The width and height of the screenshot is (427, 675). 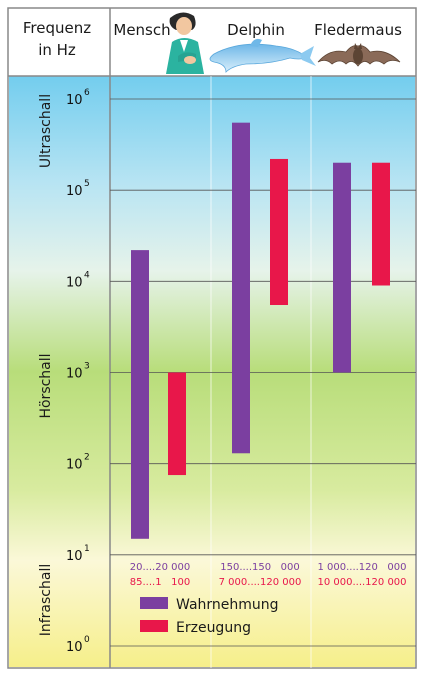 I want to click on bar-wahrnehmung-mensch, so click(x=140, y=394).